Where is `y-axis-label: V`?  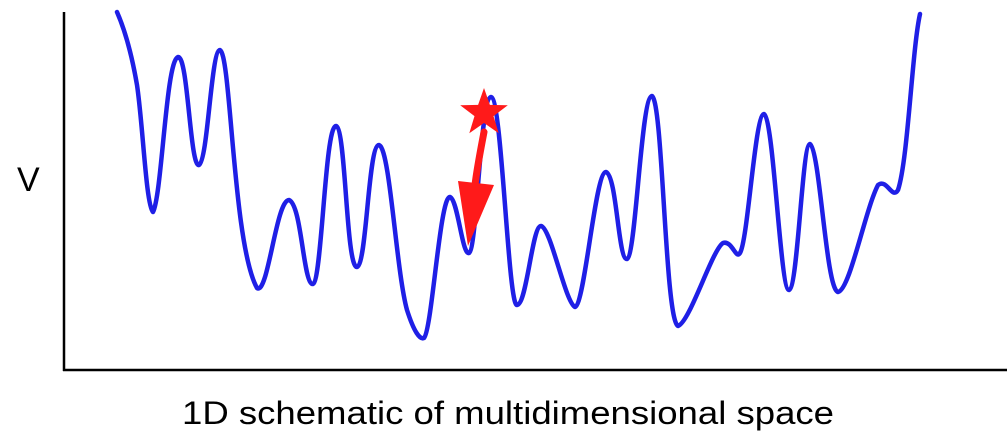 y-axis-label: V is located at coordinates (28, 180).